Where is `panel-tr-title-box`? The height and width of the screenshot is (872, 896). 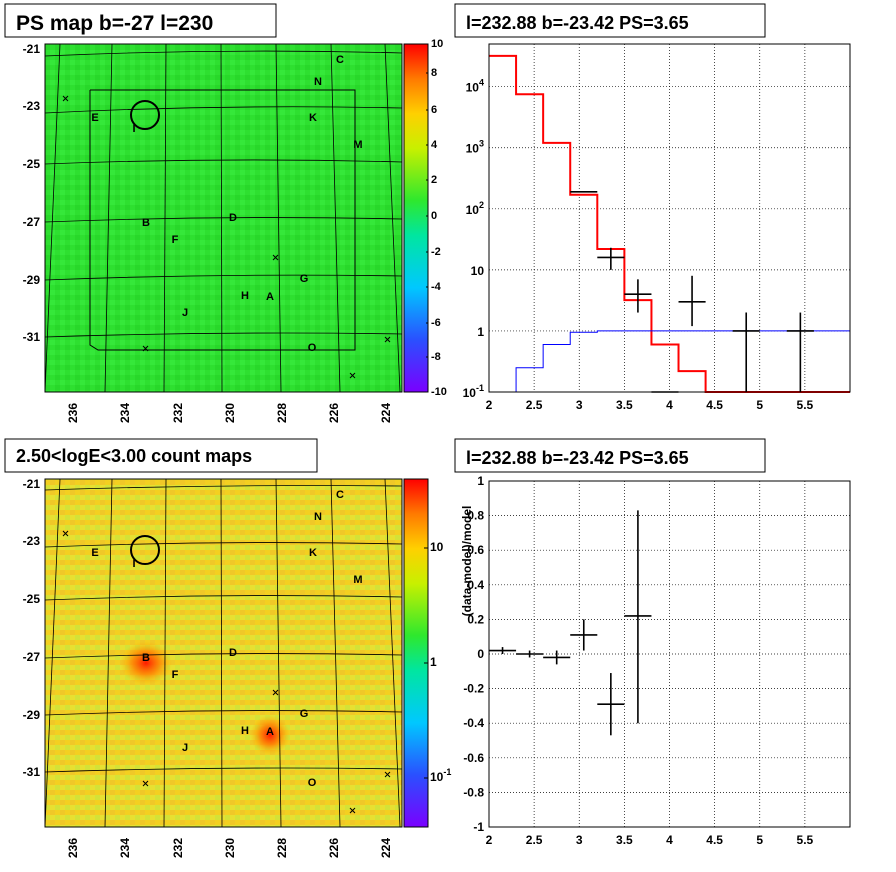 panel-tr-title-box is located at coordinates (610, 20).